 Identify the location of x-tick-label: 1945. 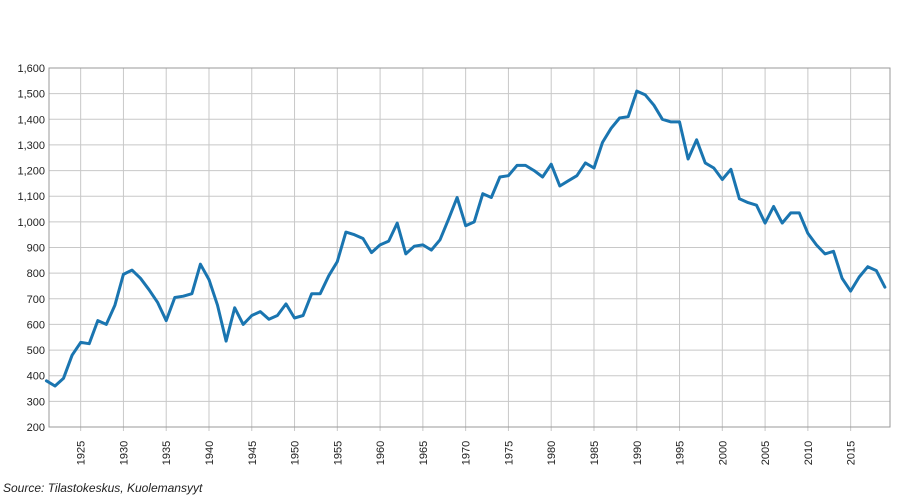
(253, 453).